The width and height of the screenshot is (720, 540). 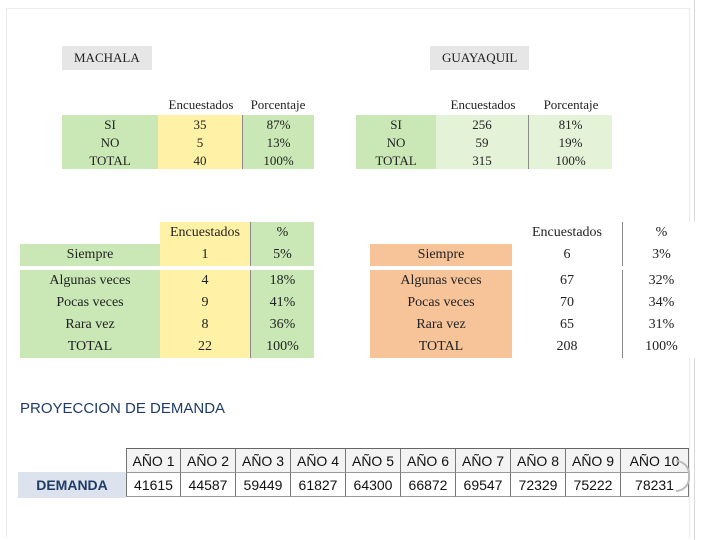 I want to click on guayaquil-t1-encuestados: 315, so click(x=482, y=160).